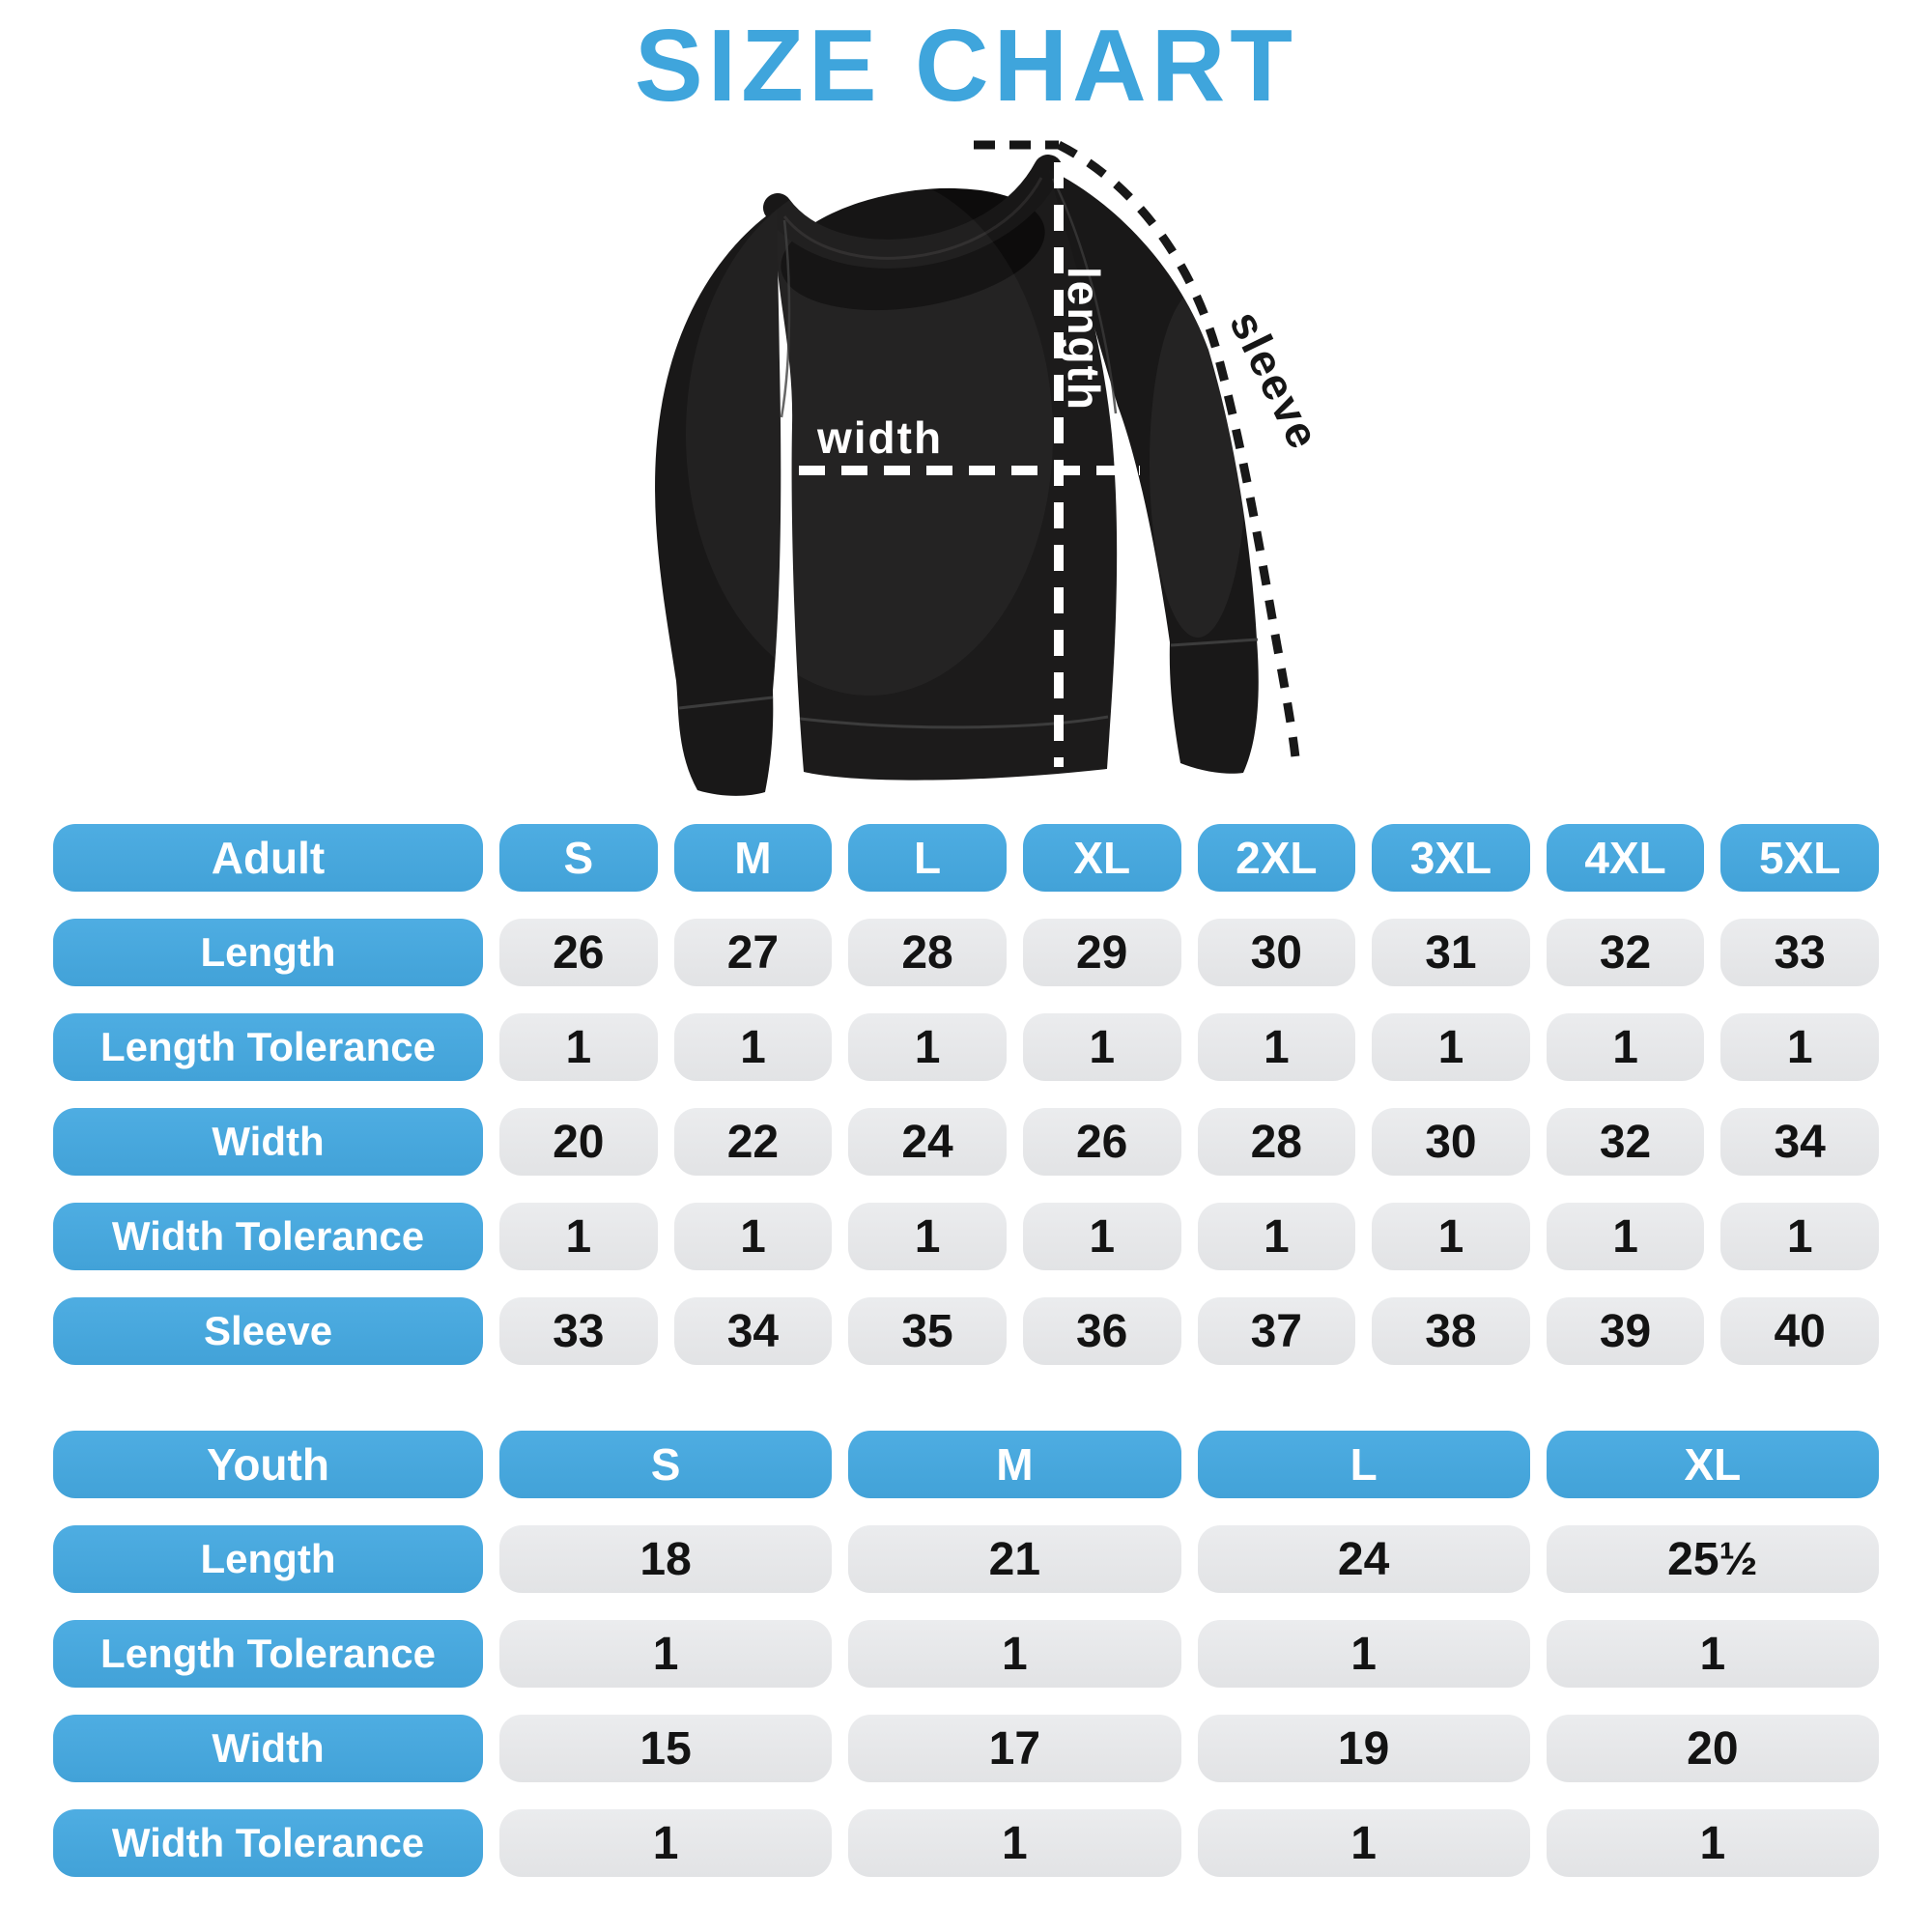 The height and width of the screenshot is (1932, 1932). Describe the element at coordinates (753, 1142) in the screenshot. I see `value-cell: 22` at that location.